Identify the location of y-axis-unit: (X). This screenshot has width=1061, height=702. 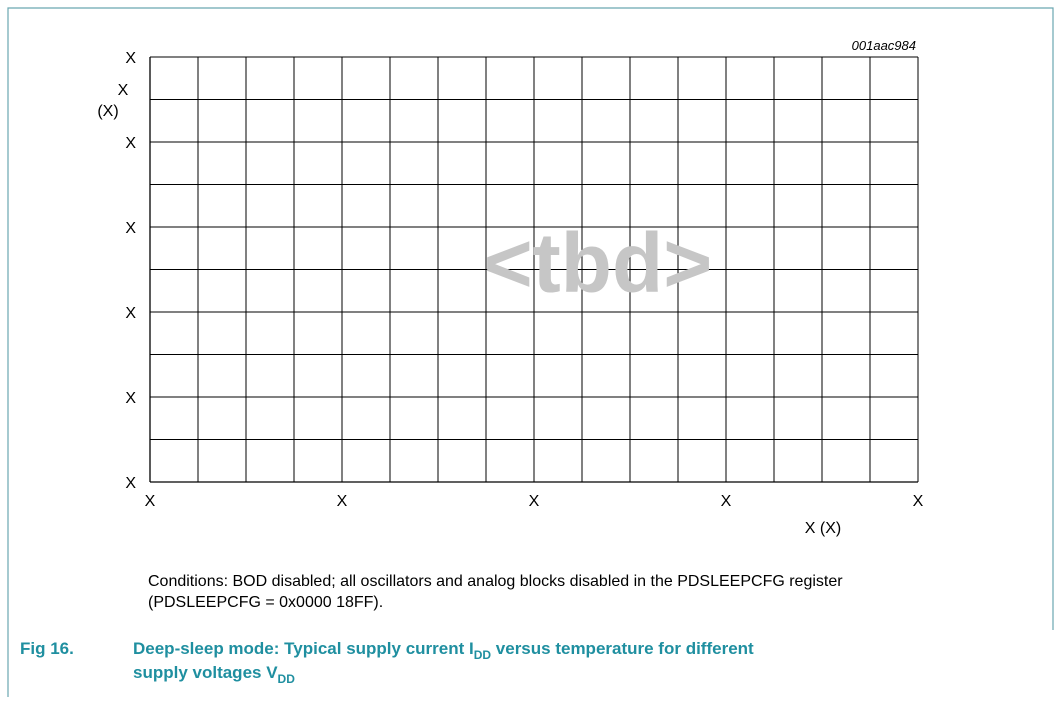
(107, 111).